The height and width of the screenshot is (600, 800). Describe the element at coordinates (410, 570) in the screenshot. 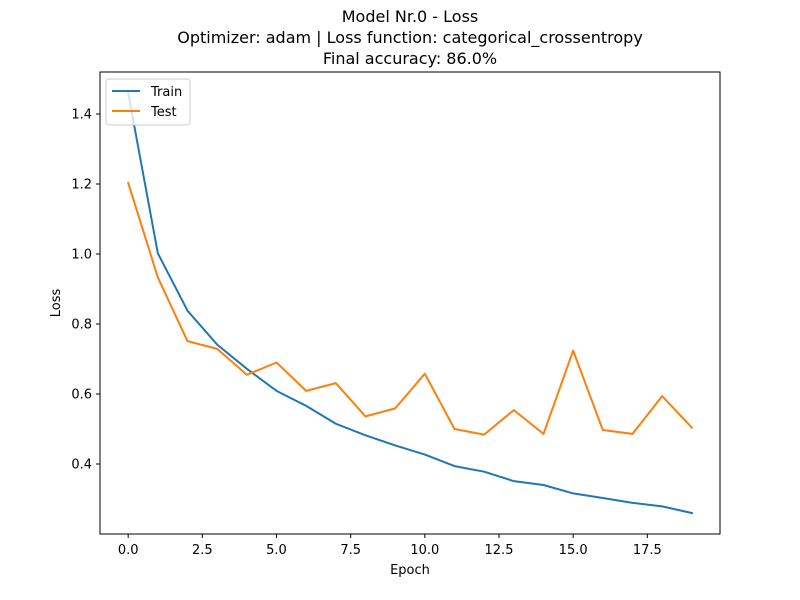

I see `x-axis-label: Epoch` at that location.